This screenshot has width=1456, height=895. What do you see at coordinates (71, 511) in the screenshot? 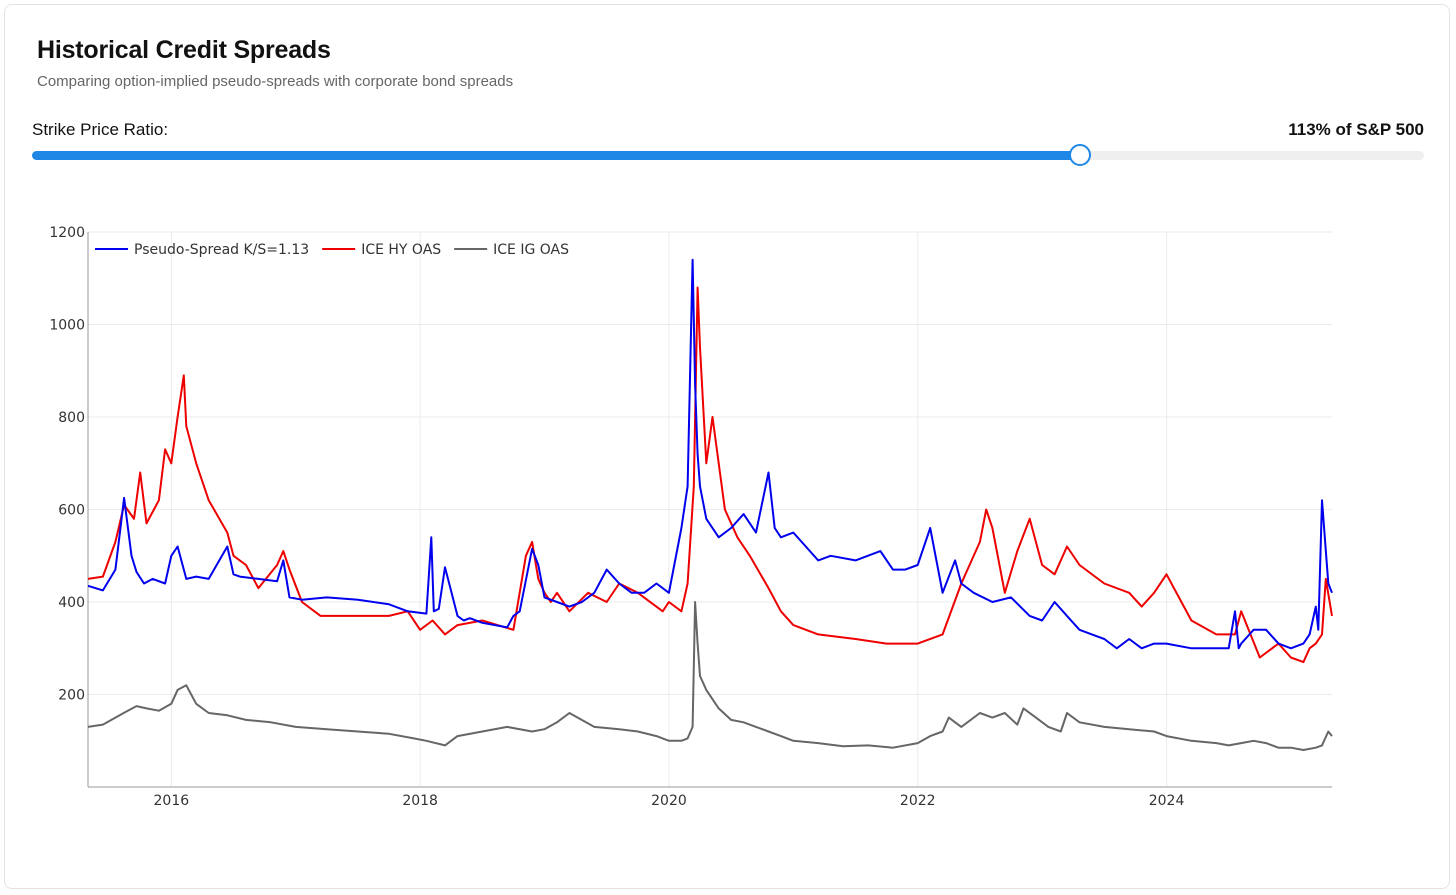
I see `y-tick-label: 600` at bounding box center [71, 511].